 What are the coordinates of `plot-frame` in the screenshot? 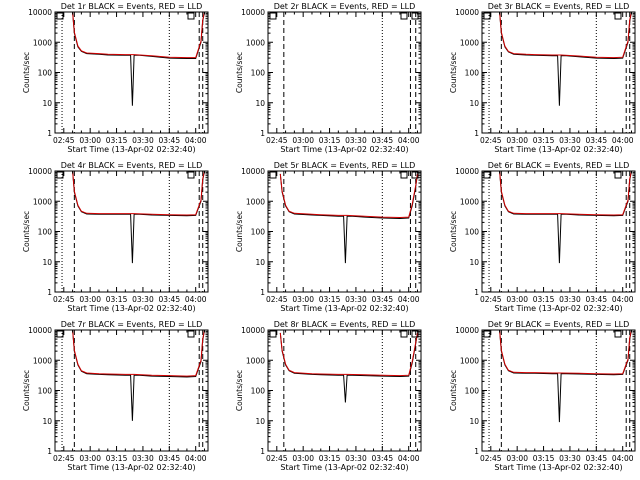 It's located at (344, 72).